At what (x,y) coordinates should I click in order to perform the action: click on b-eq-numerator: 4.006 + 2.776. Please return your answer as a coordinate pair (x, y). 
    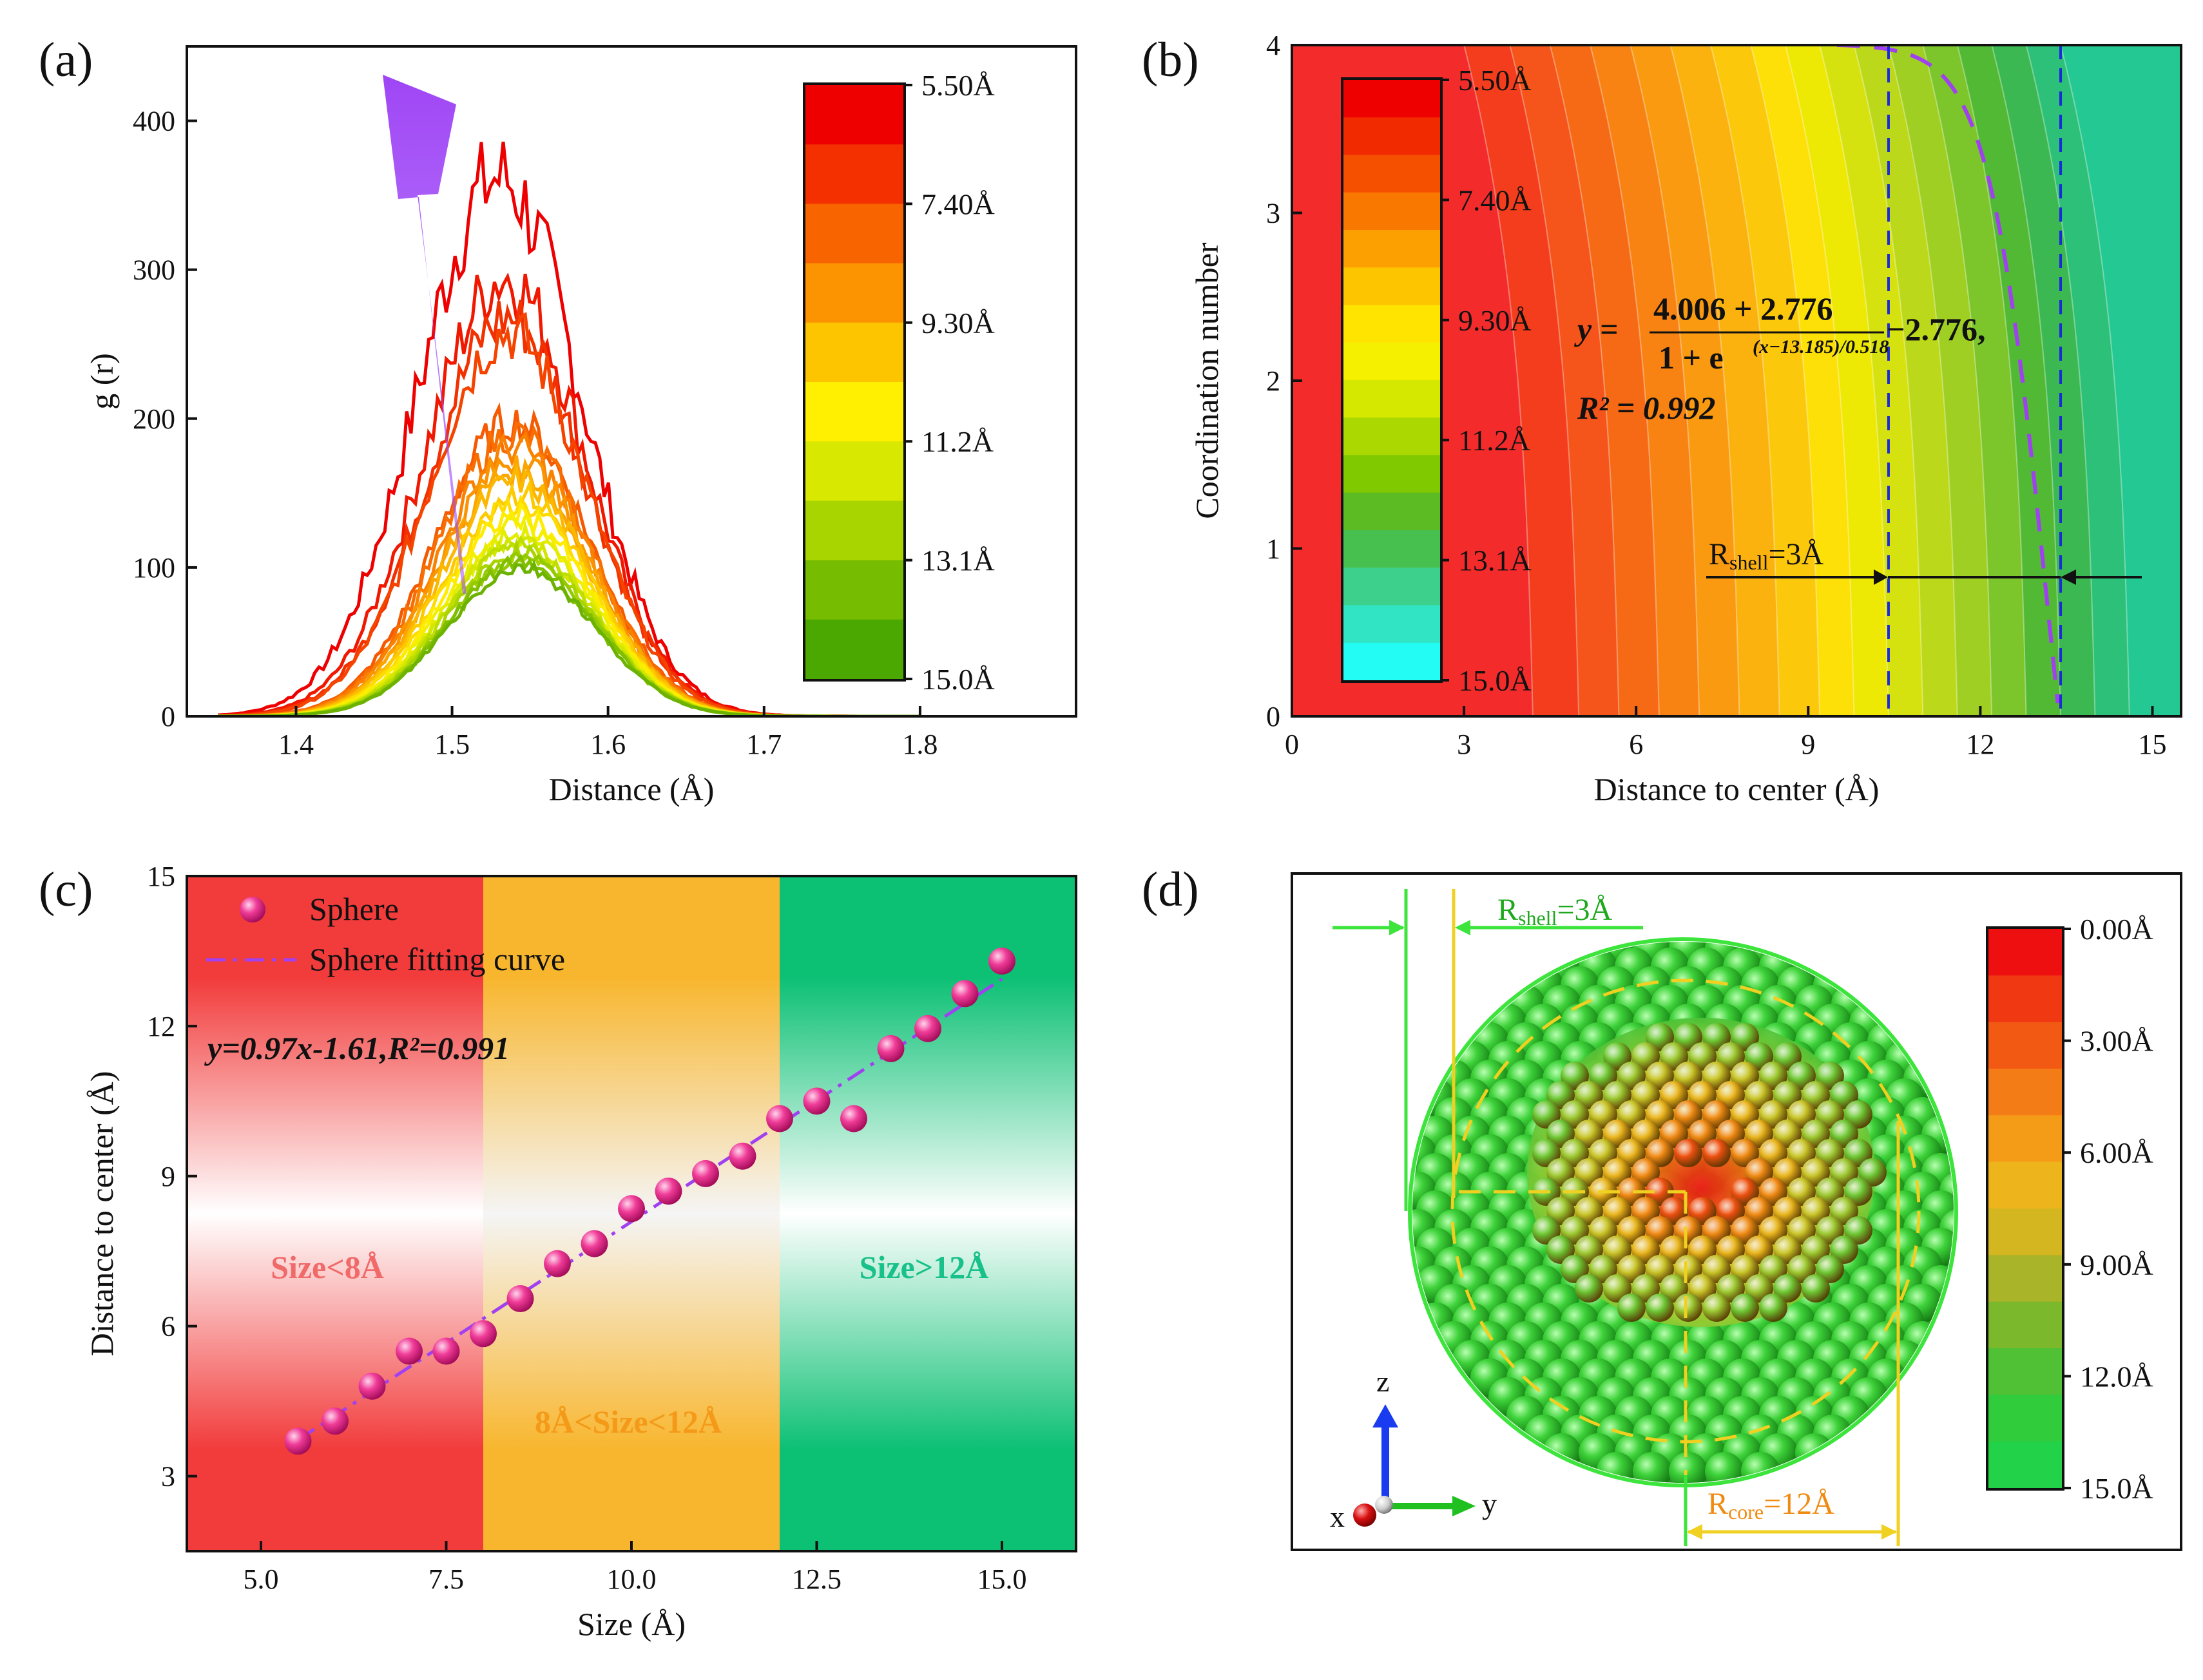
    Looking at the image, I should click on (1743, 309).